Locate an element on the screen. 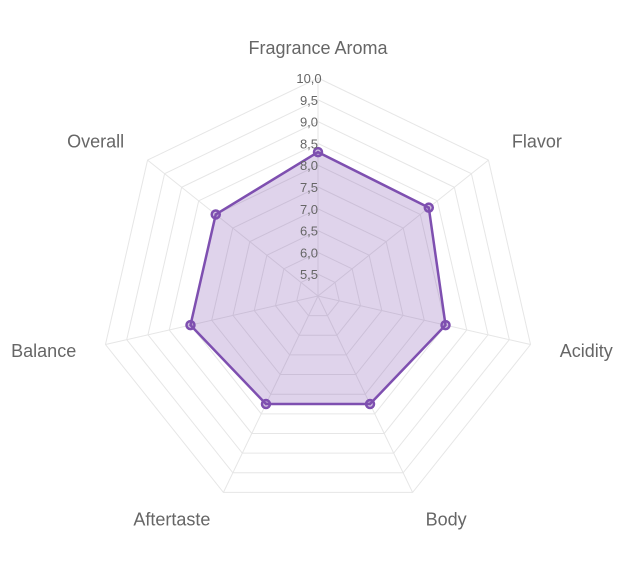 Image resolution: width=623 pixels, height=566 pixels. axis-label: Aftertaste is located at coordinates (171, 519).